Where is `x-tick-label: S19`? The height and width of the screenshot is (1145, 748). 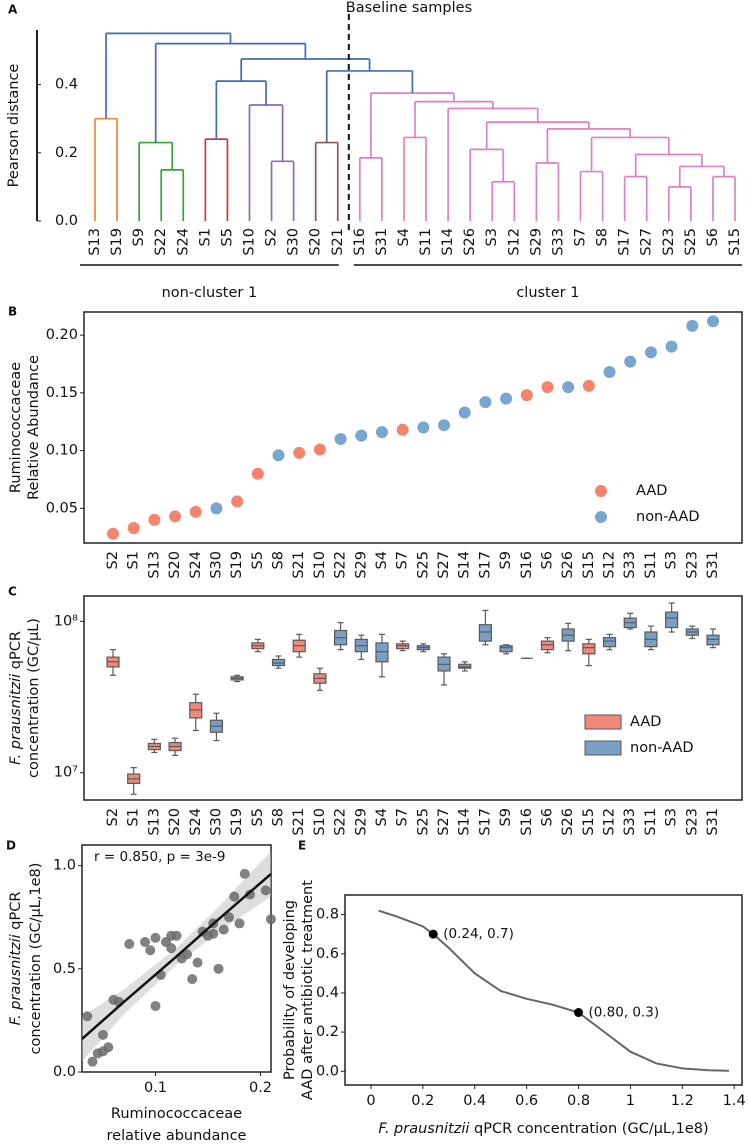
x-tick-label: S19 is located at coordinates (237, 822).